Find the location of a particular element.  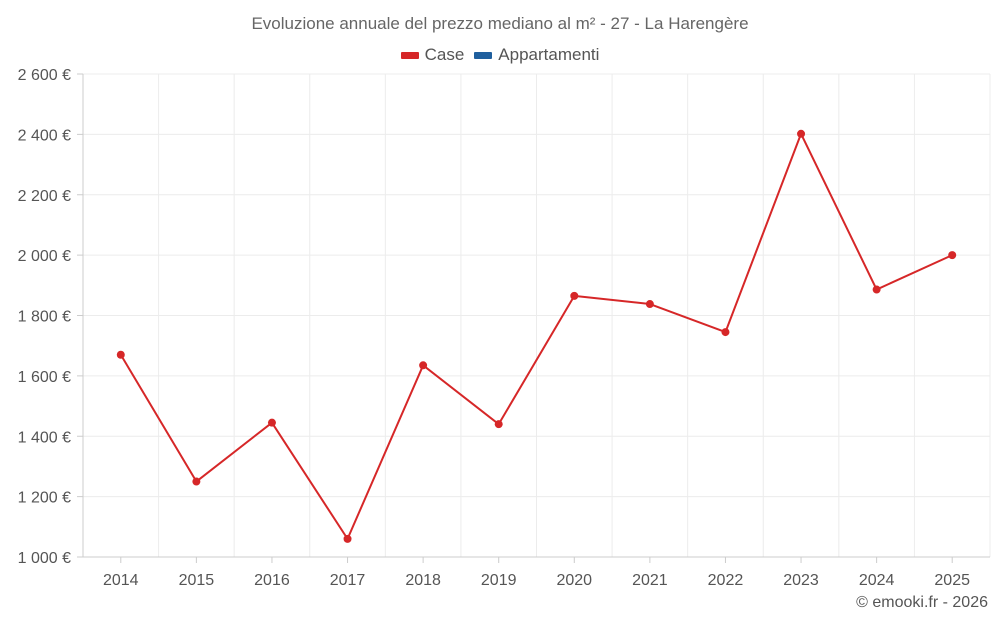

y-tick-label: 1 200 € is located at coordinates (44, 498).